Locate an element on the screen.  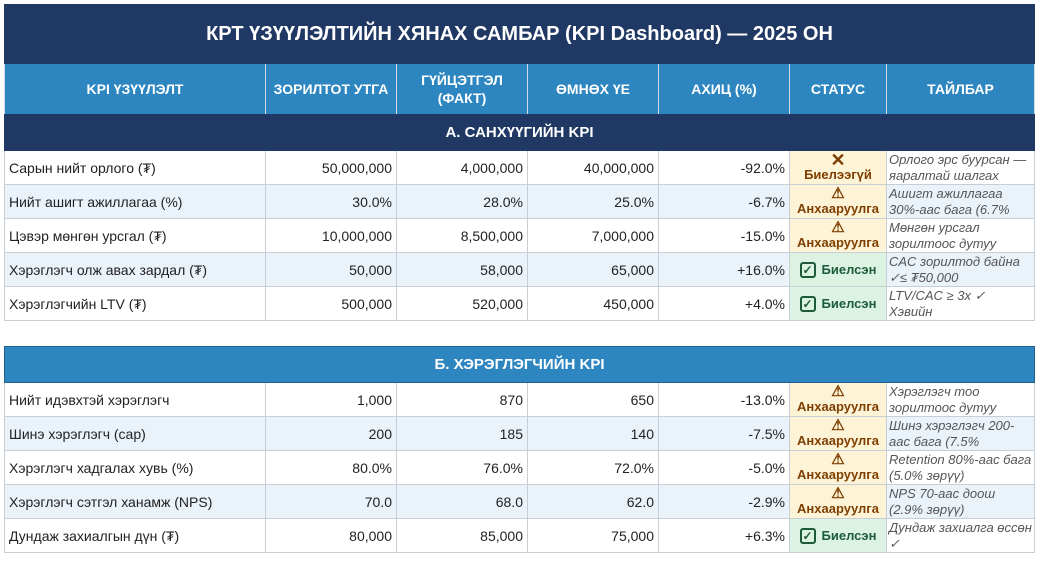
cell-prev: 72.0% is located at coordinates (593, 467).